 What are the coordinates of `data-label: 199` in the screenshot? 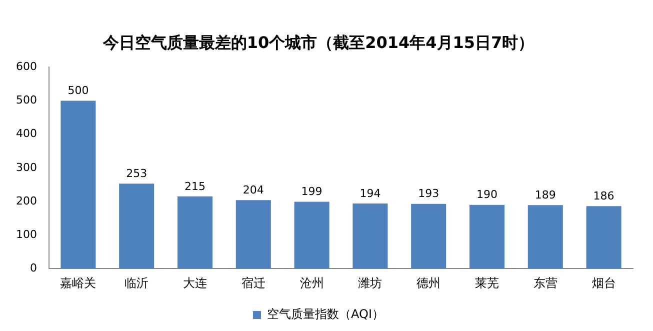 It's located at (311, 191).